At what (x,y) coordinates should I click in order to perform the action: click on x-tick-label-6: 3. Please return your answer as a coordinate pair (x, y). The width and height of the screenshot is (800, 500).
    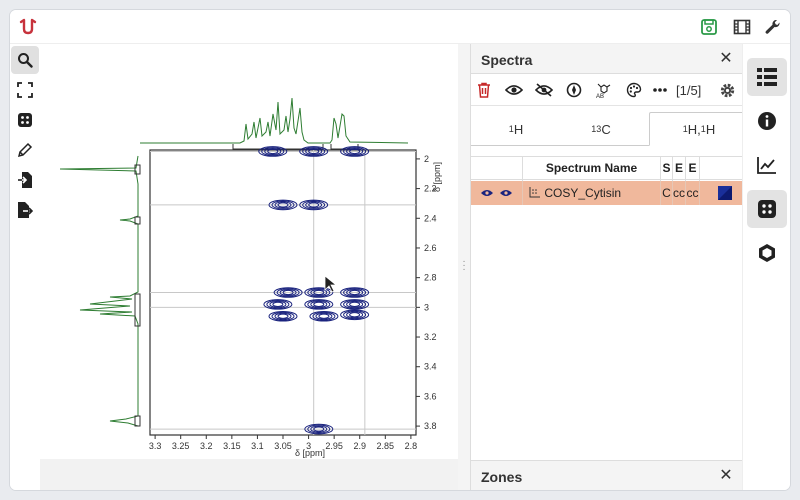
    Looking at the image, I should click on (308, 446).